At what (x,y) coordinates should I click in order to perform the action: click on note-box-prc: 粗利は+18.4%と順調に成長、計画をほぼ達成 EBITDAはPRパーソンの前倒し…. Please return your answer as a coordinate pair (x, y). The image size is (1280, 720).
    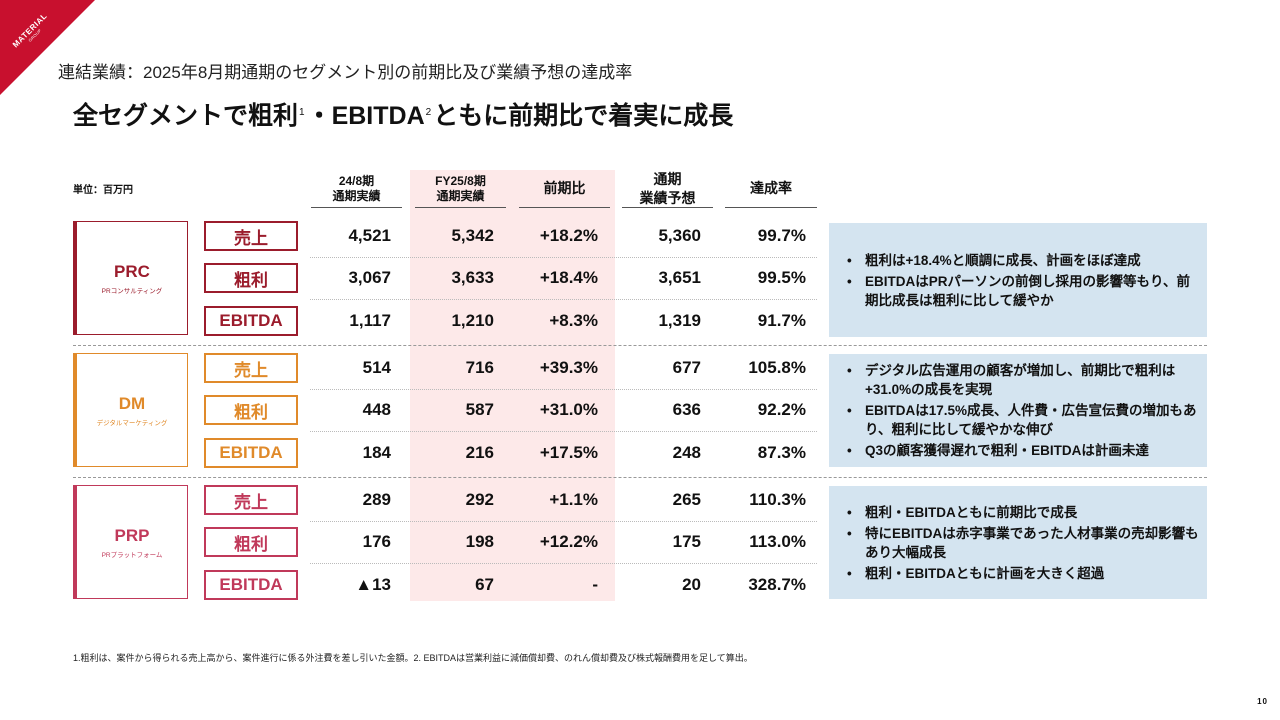
    Looking at the image, I should click on (1018, 280).